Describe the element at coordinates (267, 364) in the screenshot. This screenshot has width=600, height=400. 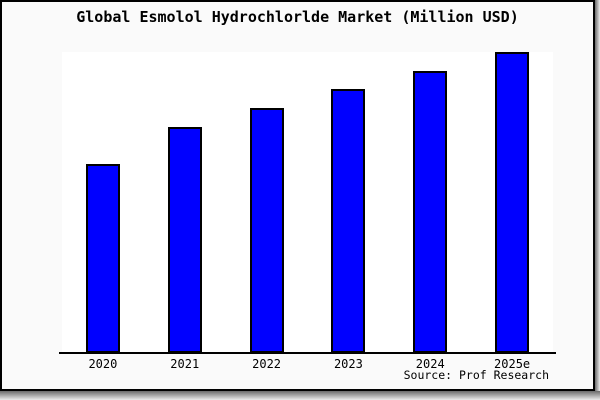
I see `x-axis-label-2022: 2022` at that location.